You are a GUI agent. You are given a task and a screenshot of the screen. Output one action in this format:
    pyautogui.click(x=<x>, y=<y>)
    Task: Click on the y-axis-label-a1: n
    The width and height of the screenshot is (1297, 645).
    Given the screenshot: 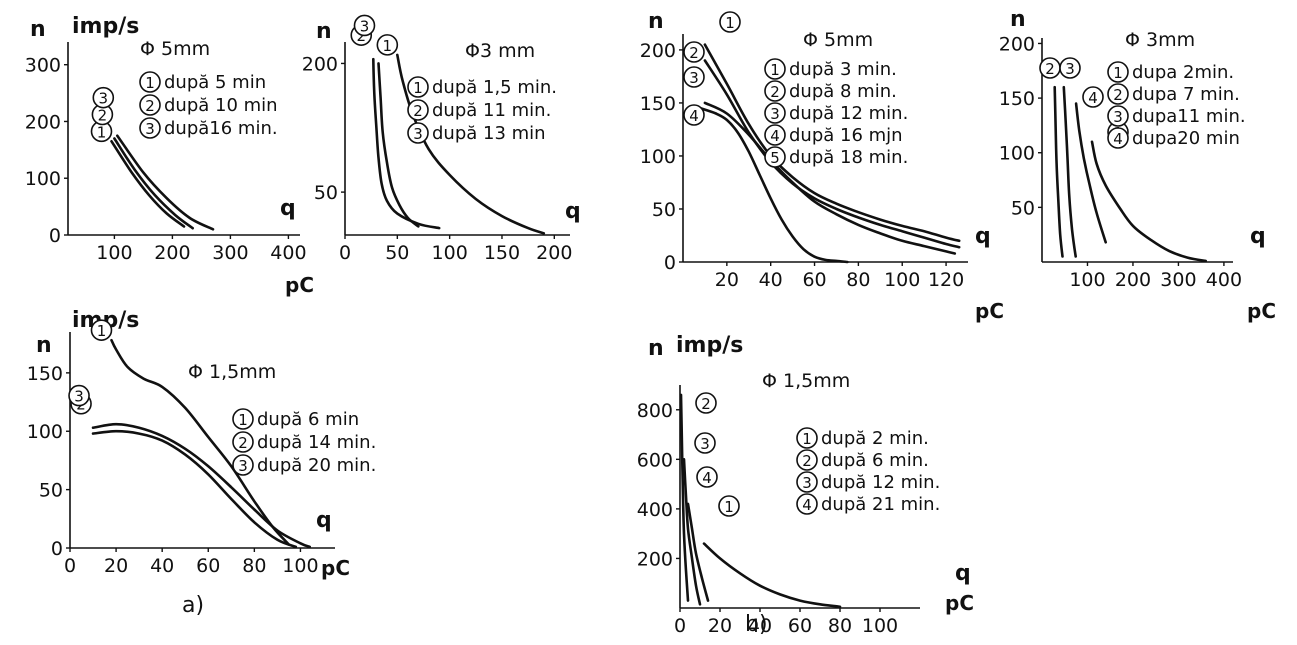 What is the action you would take?
    pyautogui.click(x=38, y=29)
    